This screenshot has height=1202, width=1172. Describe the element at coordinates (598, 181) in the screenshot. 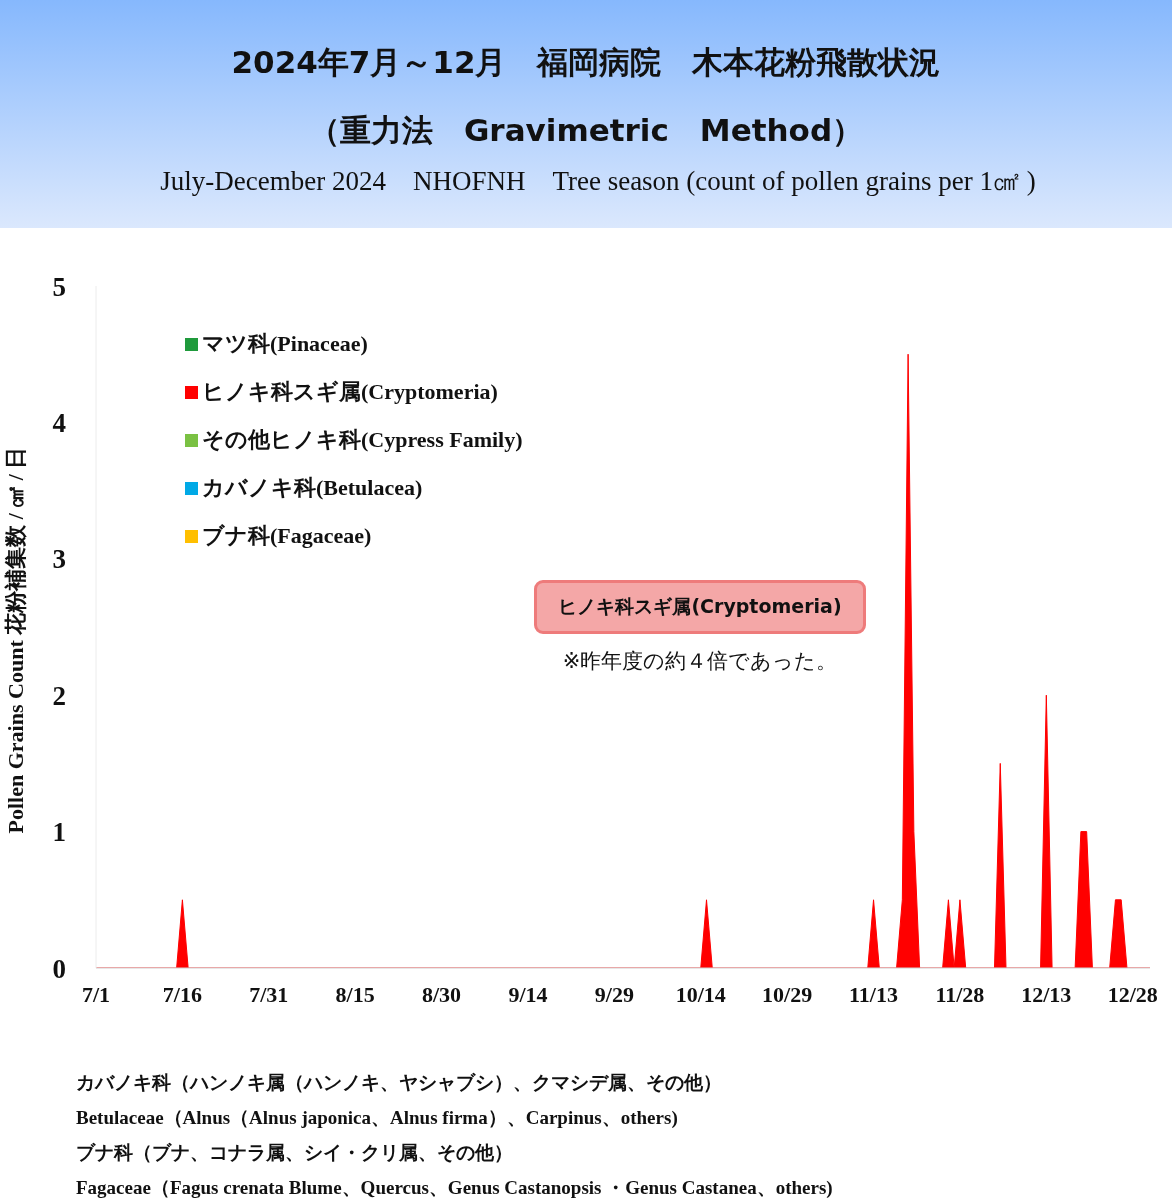

I see `chart-subtitle: July-December 2024 NHOFNH Tree season (count of pollen grains per 1㎠ )` at that location.